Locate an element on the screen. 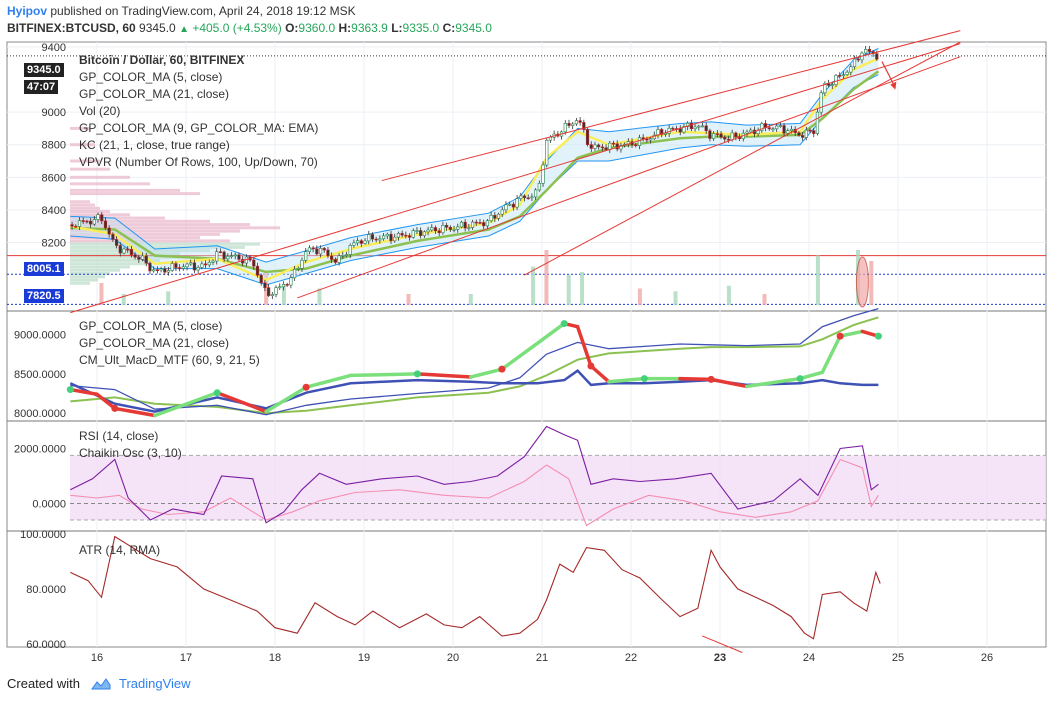 This screenshot has width=1053, height=702. down-arrow-icon is located at coordinates (893, 85).